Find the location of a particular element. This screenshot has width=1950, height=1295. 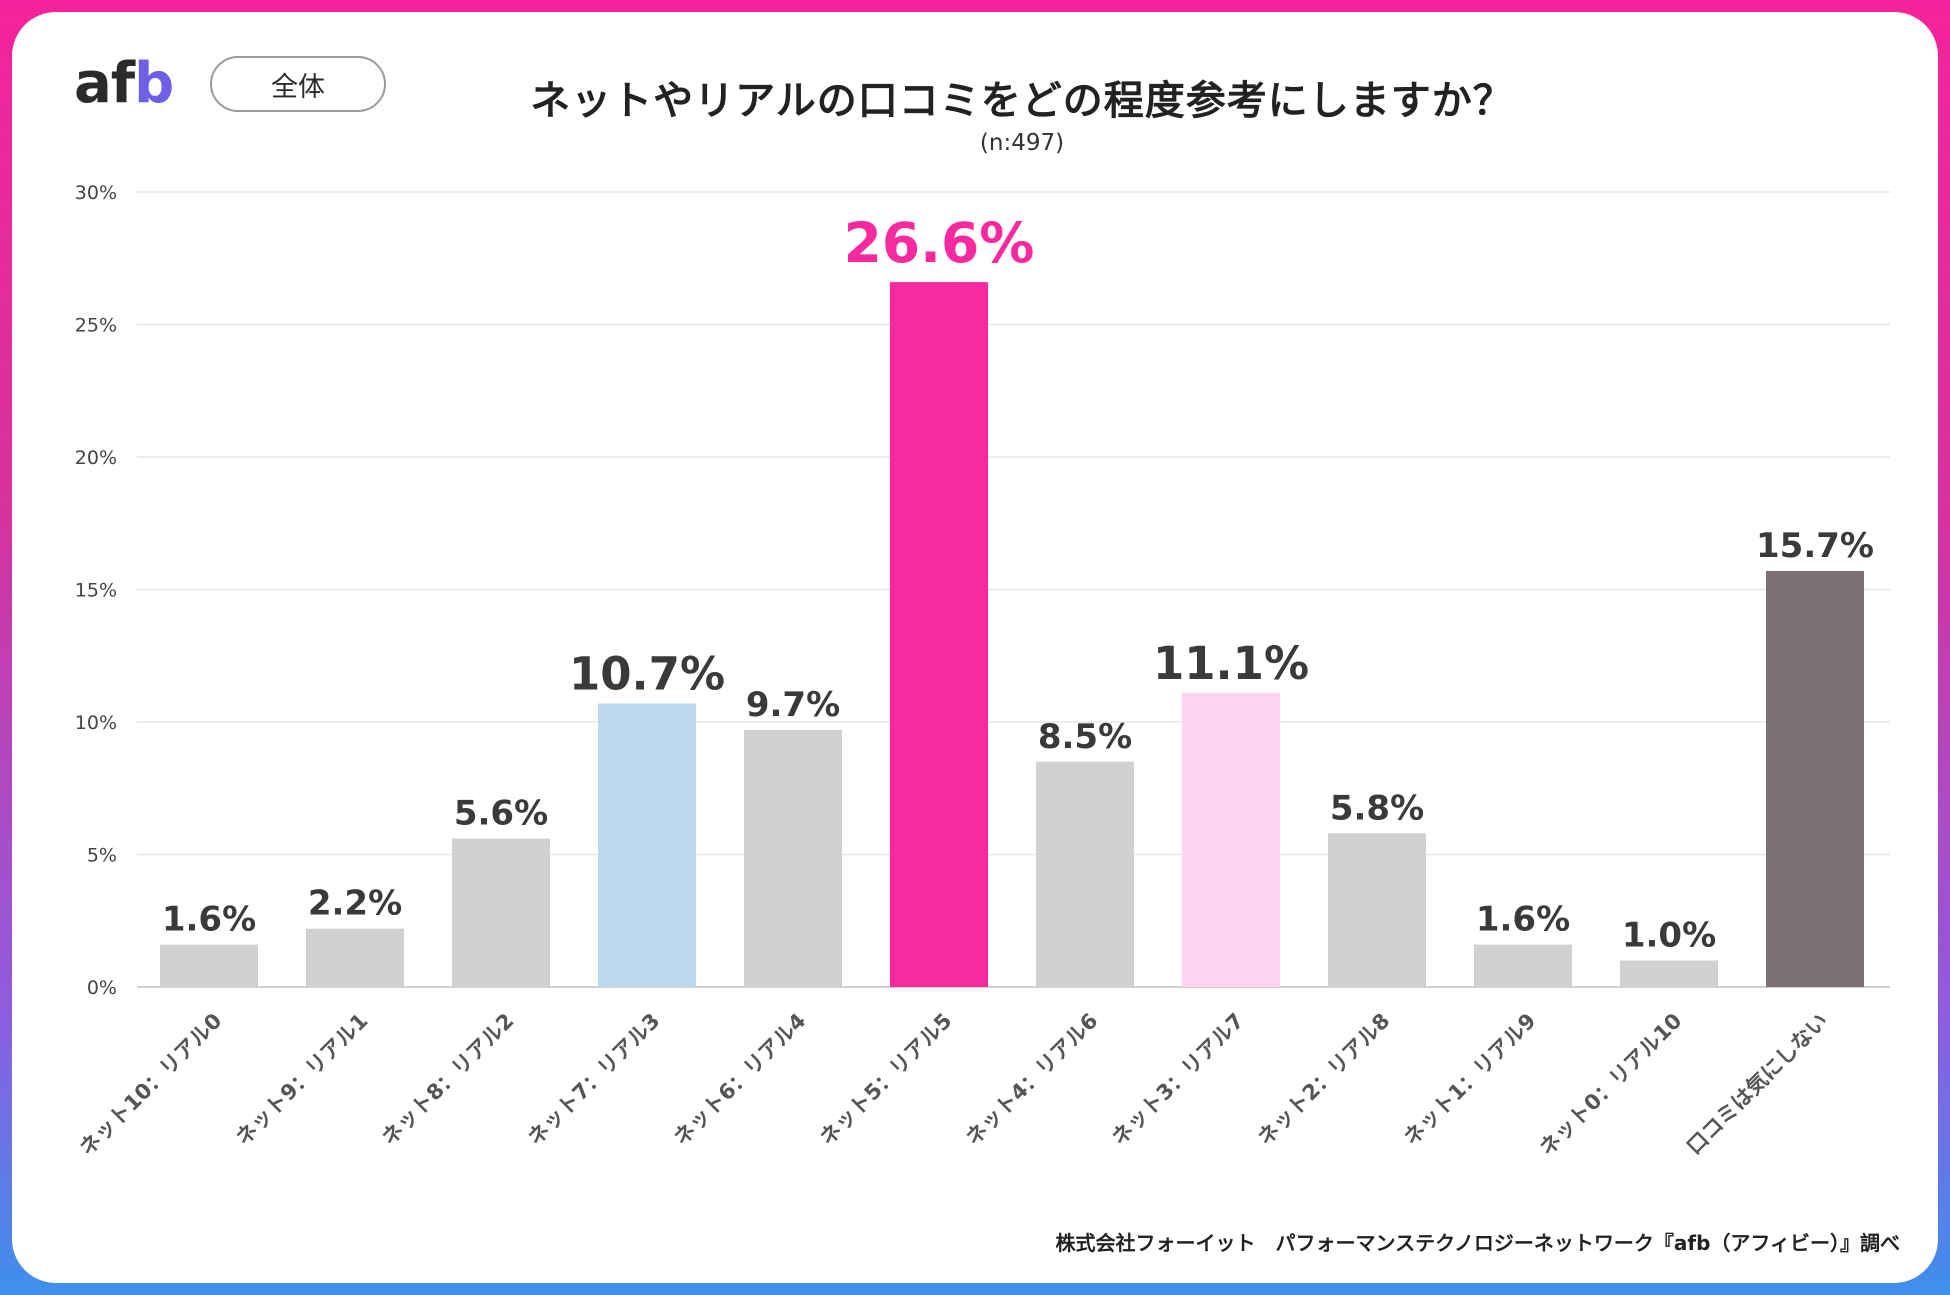

chart-title: ネットやリアルの口コミをどの程度参考にしますか？ is located at coordinates (1022, 101).